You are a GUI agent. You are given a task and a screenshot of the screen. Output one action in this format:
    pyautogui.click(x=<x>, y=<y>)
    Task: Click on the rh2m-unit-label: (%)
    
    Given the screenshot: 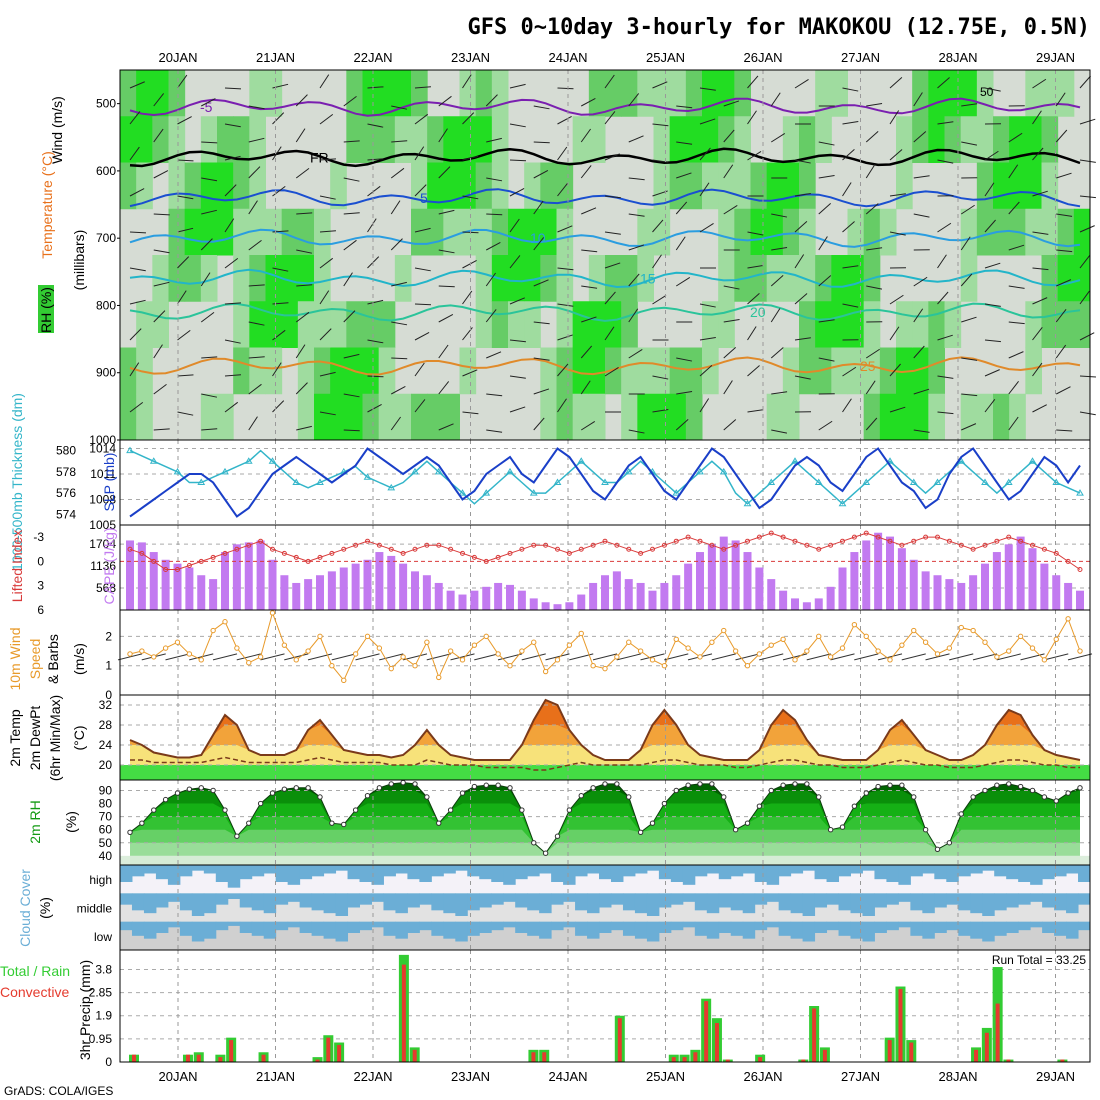 What is the action you would take?
    pyautogui.click(x=71, y=822)
    